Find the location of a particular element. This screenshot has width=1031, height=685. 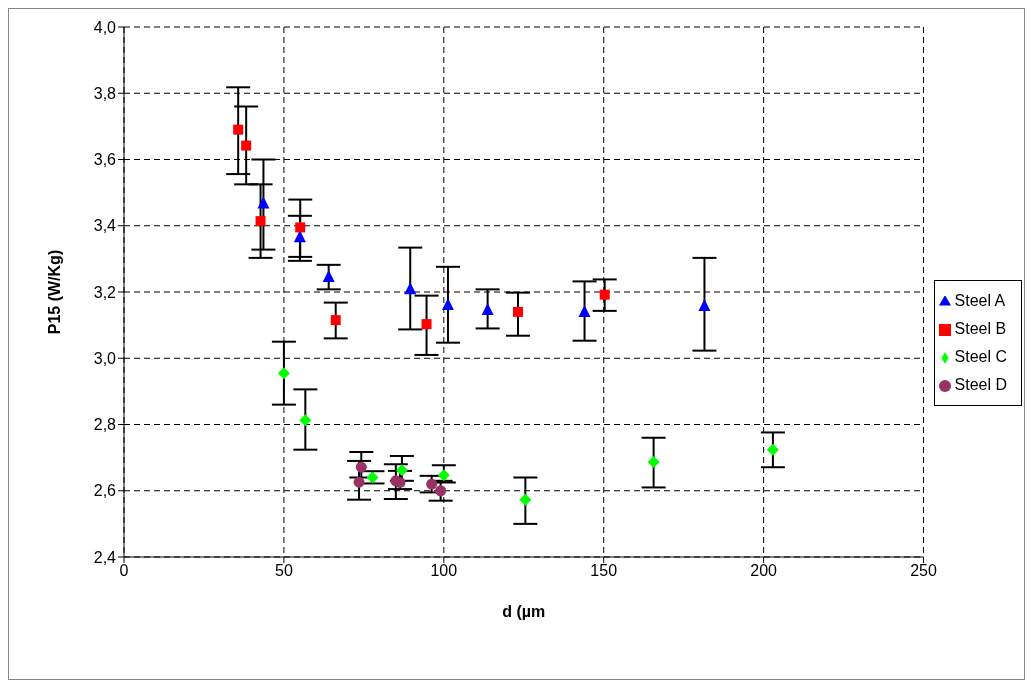

y-tick-label: 4,0 is located at coordinates (105, 27).